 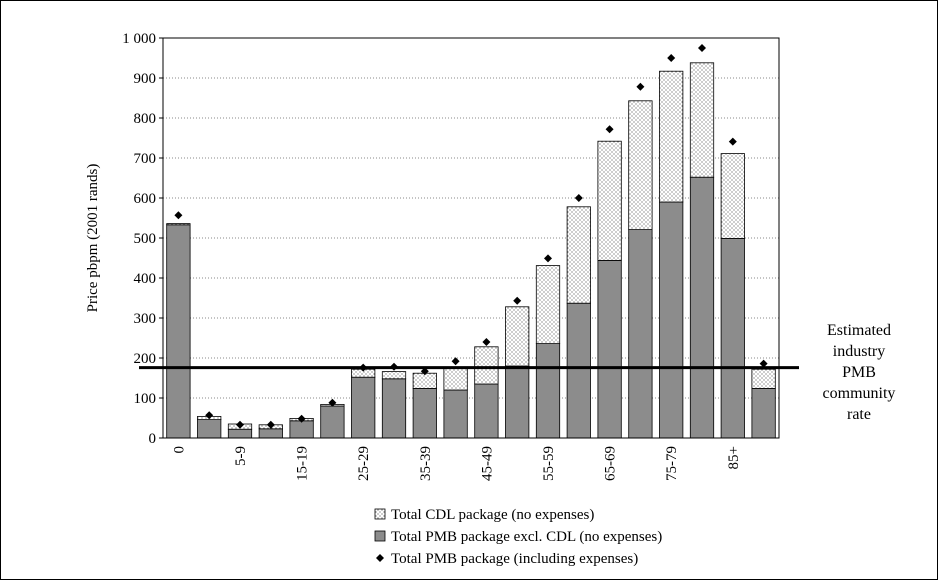 What do you see at coordinates (380, 558) in the screenshot?
I see `legend-marker-total-pmb` at bounding box center [380, 558].